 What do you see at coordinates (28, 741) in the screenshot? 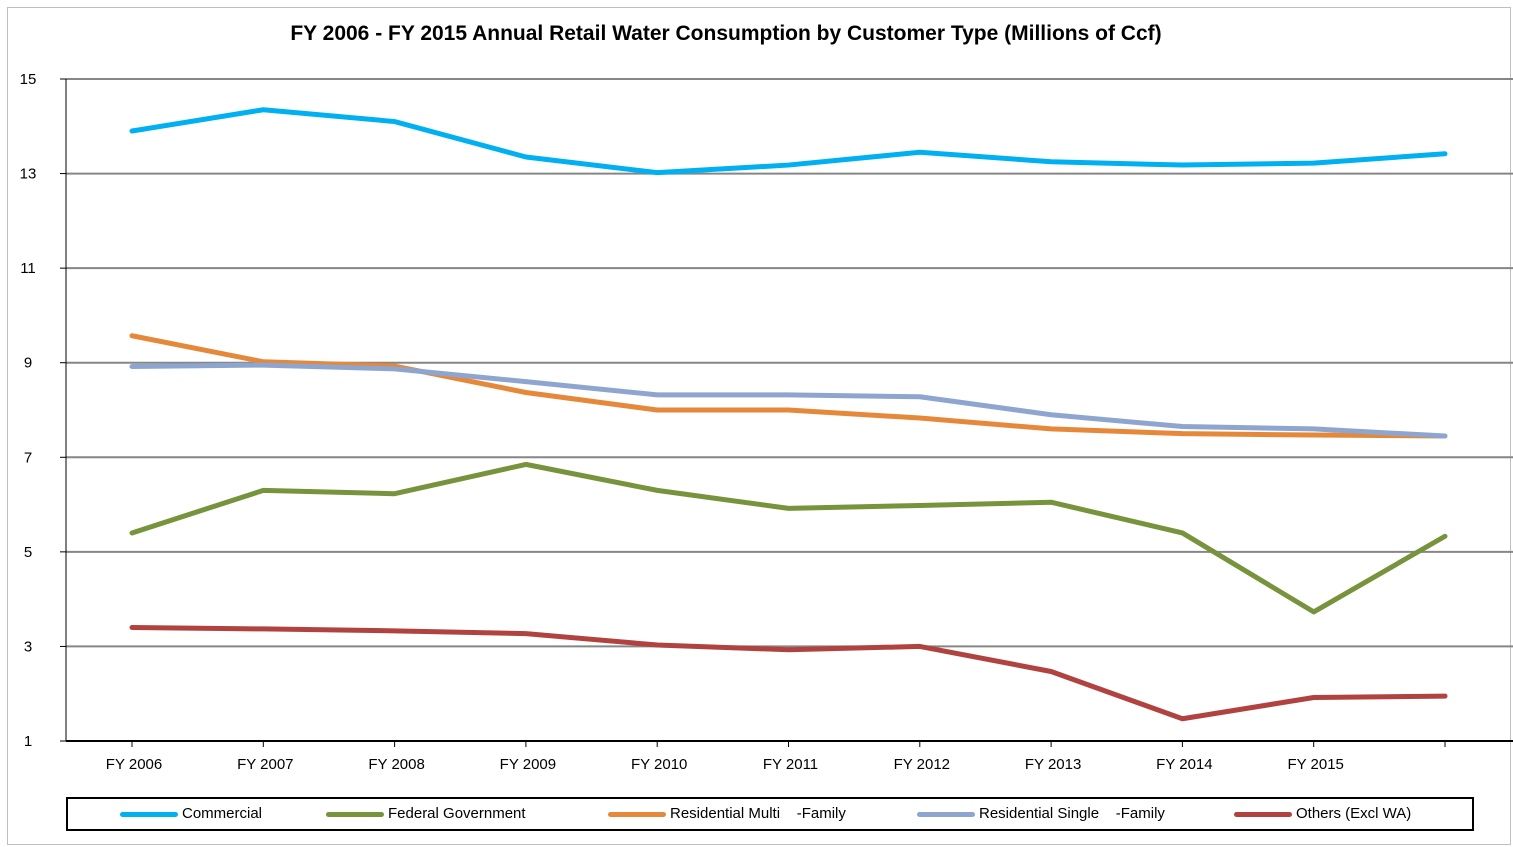
I see `y-tick-label: 1` at bounding box center [28, 741].